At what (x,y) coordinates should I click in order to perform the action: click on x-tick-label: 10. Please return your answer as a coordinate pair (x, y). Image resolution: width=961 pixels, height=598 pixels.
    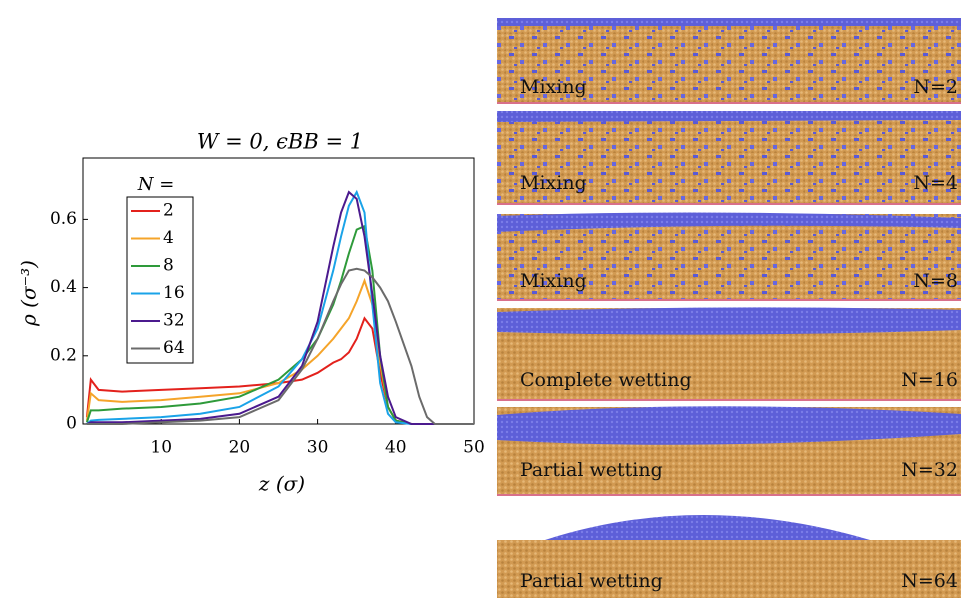
    Looking at the image, I should click on (161, 448).